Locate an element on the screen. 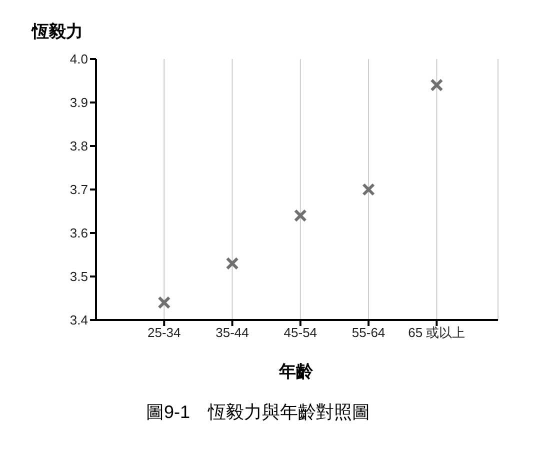 The height and width of the screenshot is (456, 549). x-axis-title: 年齡 is located at coordinates (296, 372).